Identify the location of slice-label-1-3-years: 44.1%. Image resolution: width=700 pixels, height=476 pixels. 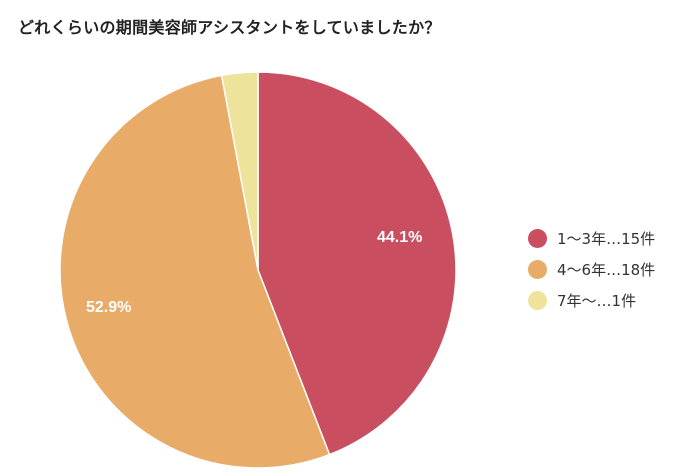
(400, 237).